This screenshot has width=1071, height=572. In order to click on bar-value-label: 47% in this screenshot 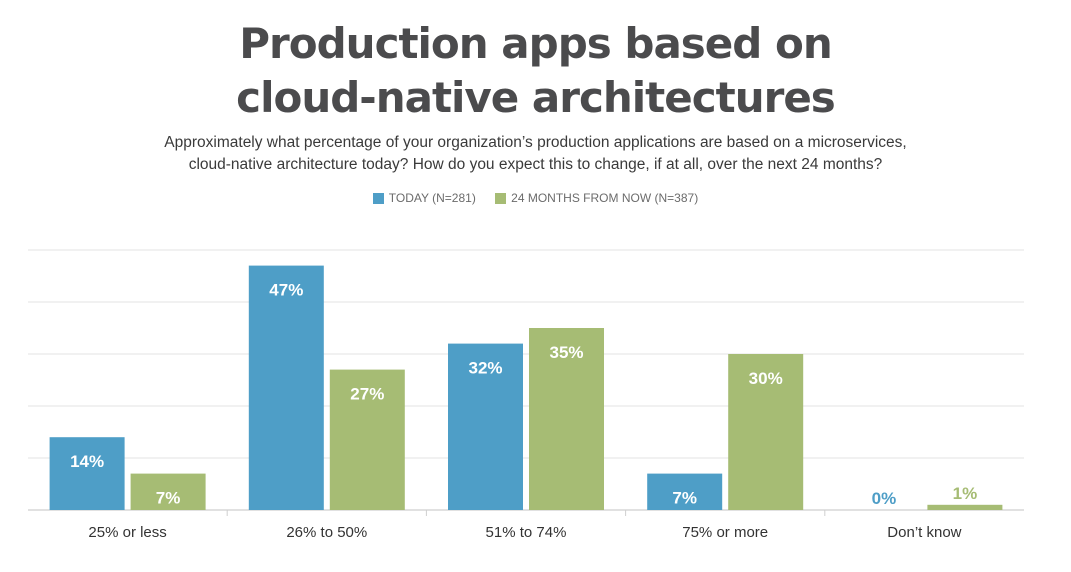, I will do `click(286, 290)`.